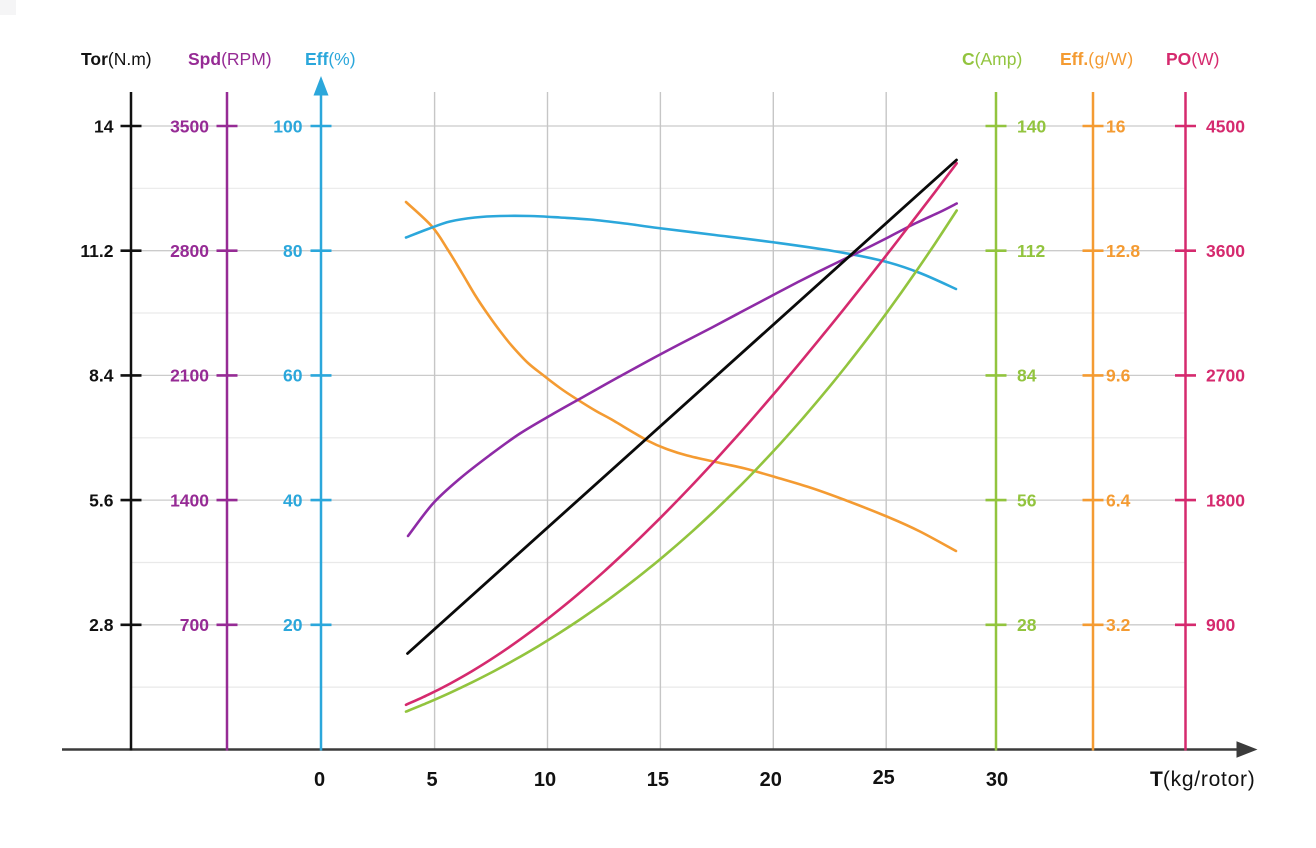  I want to click on svg-text: 3500, so click(189, 126).